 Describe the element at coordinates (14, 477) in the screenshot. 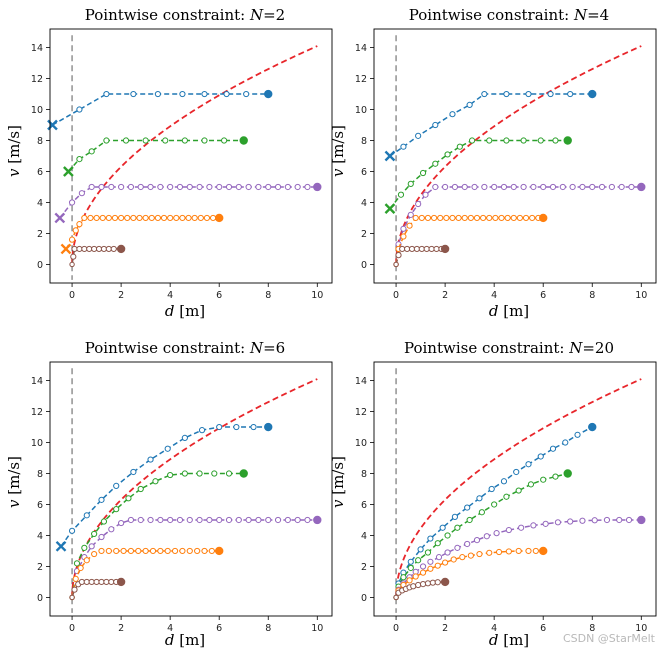

I see `y-axis-unit: [m/s]` at that location.